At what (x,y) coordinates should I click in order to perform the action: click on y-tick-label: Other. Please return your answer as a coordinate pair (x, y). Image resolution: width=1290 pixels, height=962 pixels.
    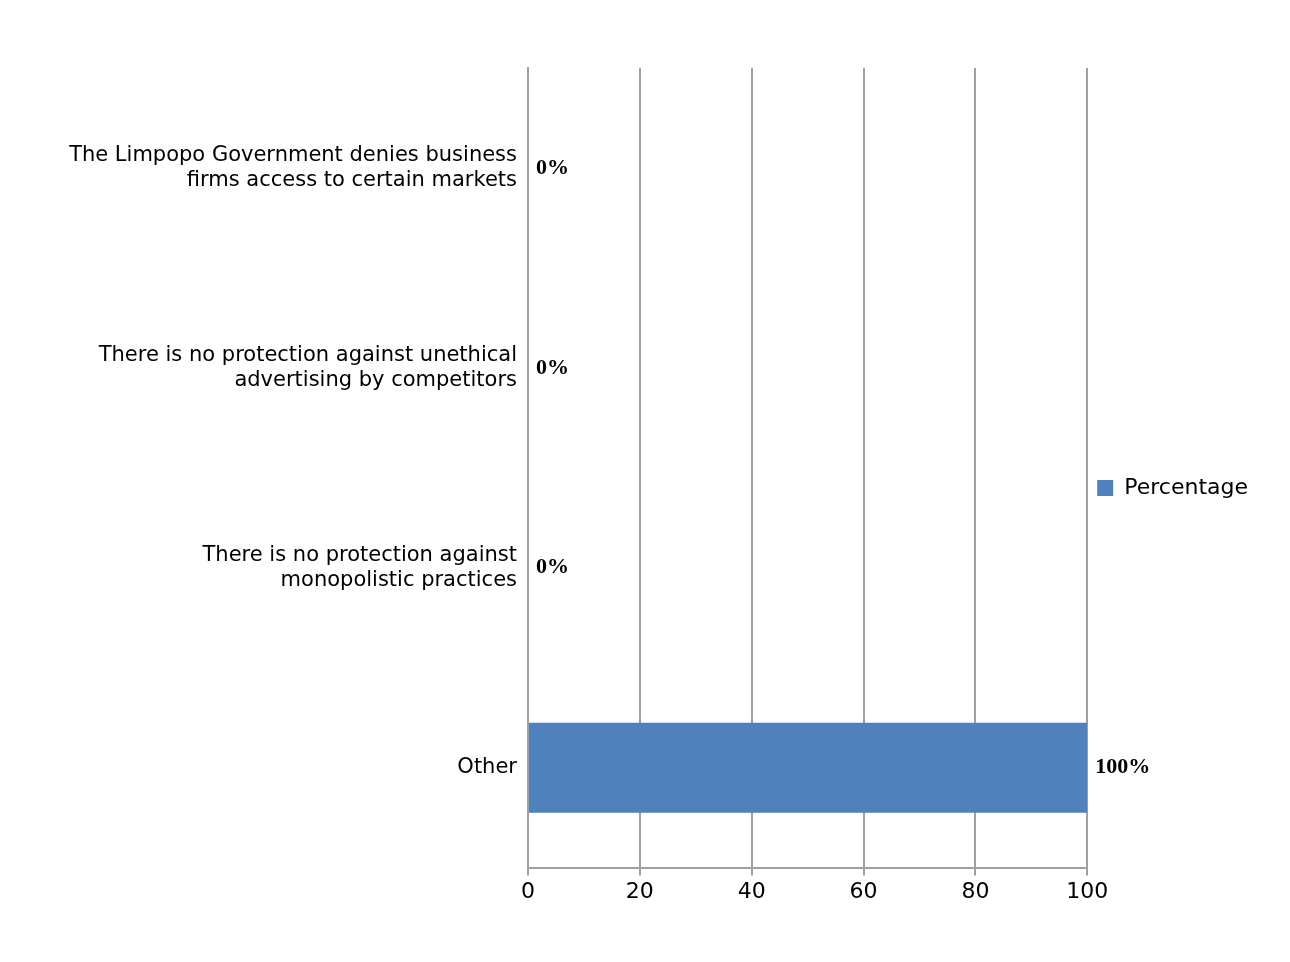
    Looking at the image, I should click on (487, 766).